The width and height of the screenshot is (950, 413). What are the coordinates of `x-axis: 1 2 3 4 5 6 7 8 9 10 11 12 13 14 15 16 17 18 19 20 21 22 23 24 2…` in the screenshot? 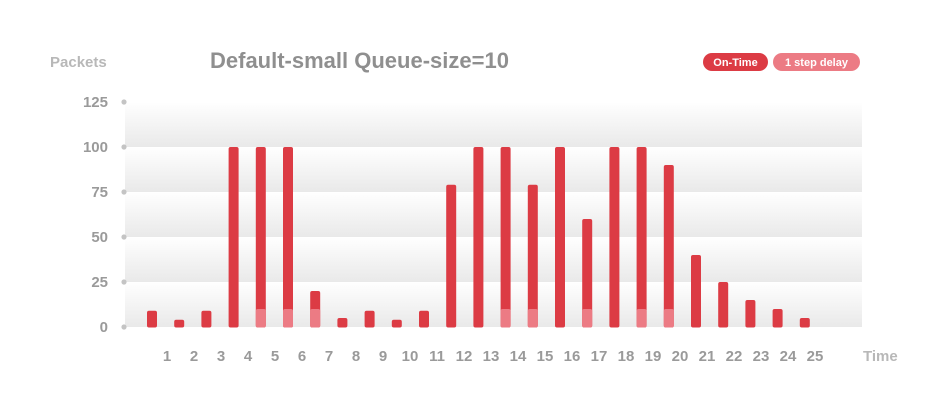 It's located at (493, 356).